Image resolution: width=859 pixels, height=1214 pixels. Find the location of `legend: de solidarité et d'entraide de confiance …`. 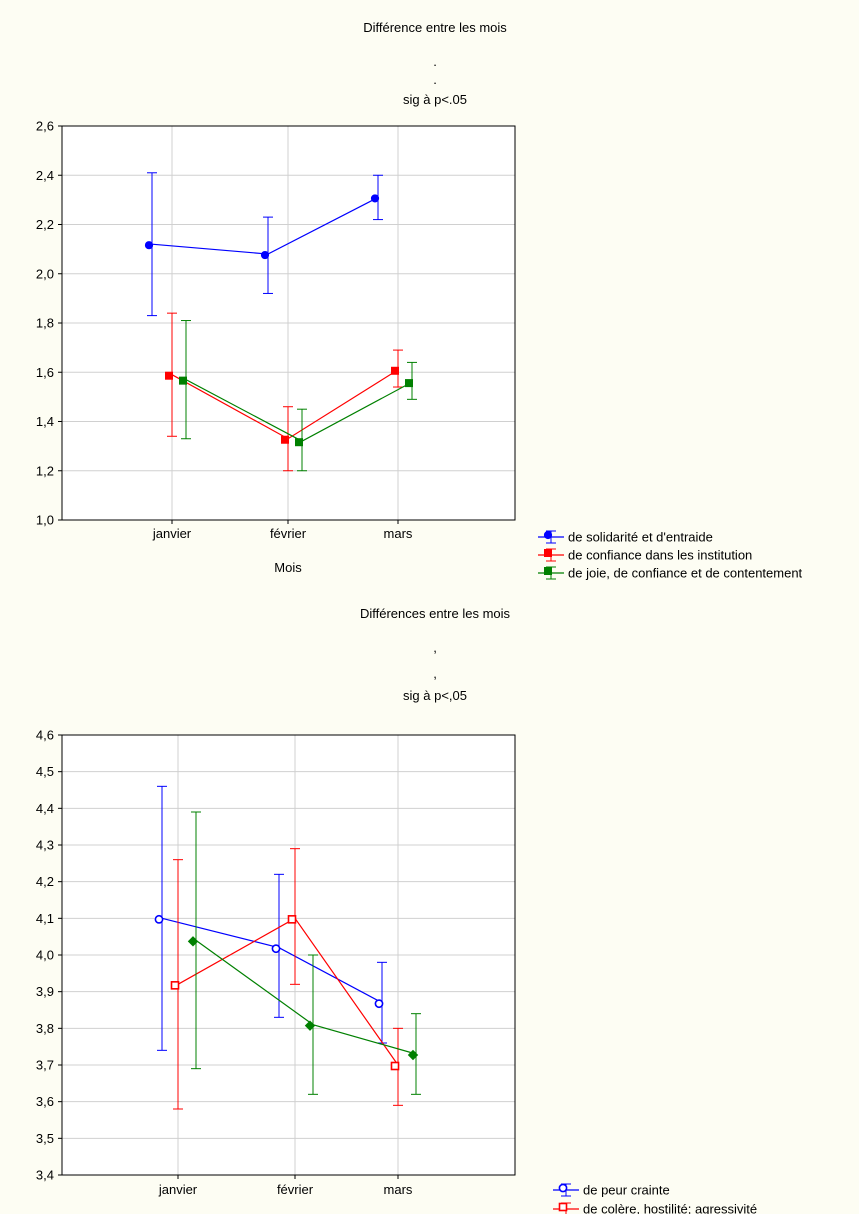

legend: de solidarité et d'entraide de confiance … is located at coordinates (670, 555).